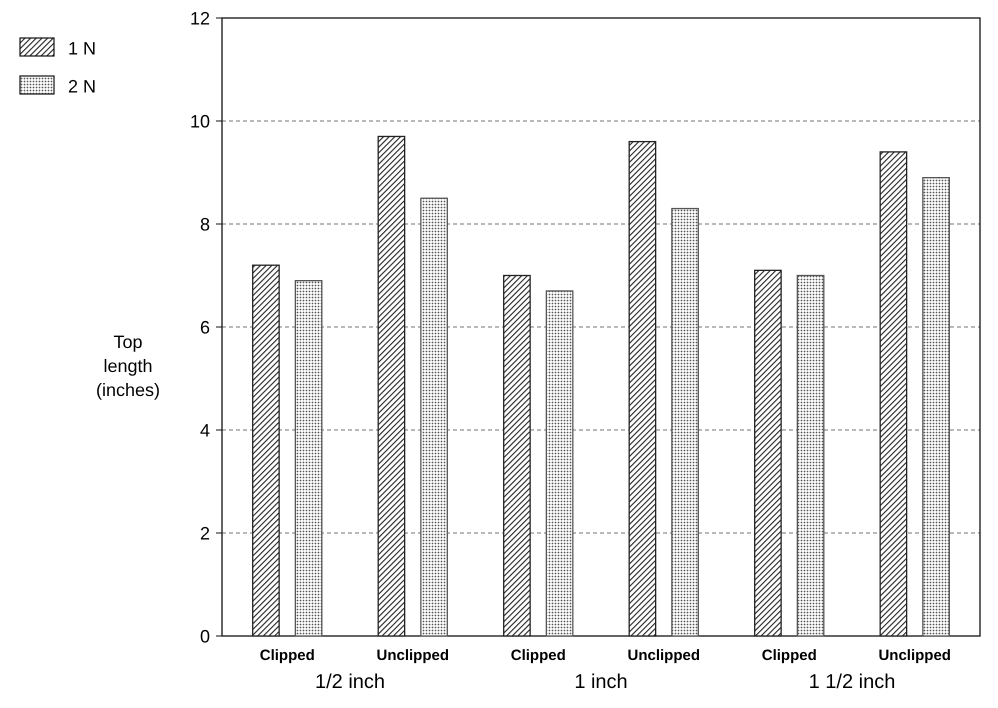 Image resolution: width=998 pixels, height=708 pixels. Describe the element at coordinates (205, 430) in the screenshot. I see `y-tick-label: 4` at that location.